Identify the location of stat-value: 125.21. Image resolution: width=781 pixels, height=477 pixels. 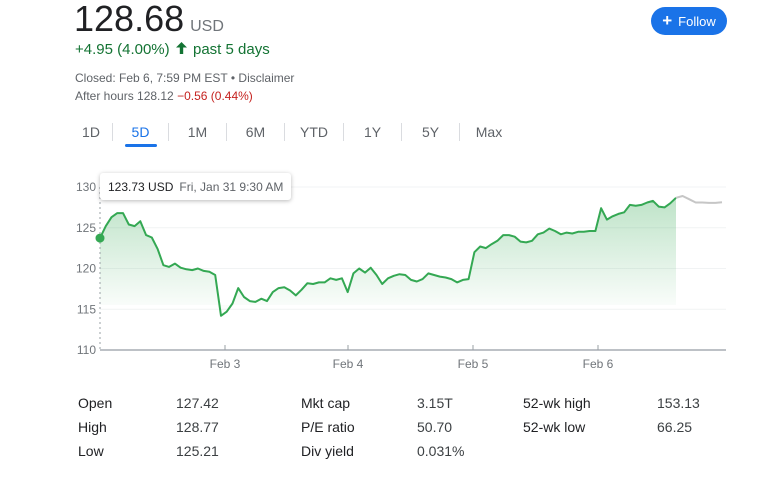
(197, 451).